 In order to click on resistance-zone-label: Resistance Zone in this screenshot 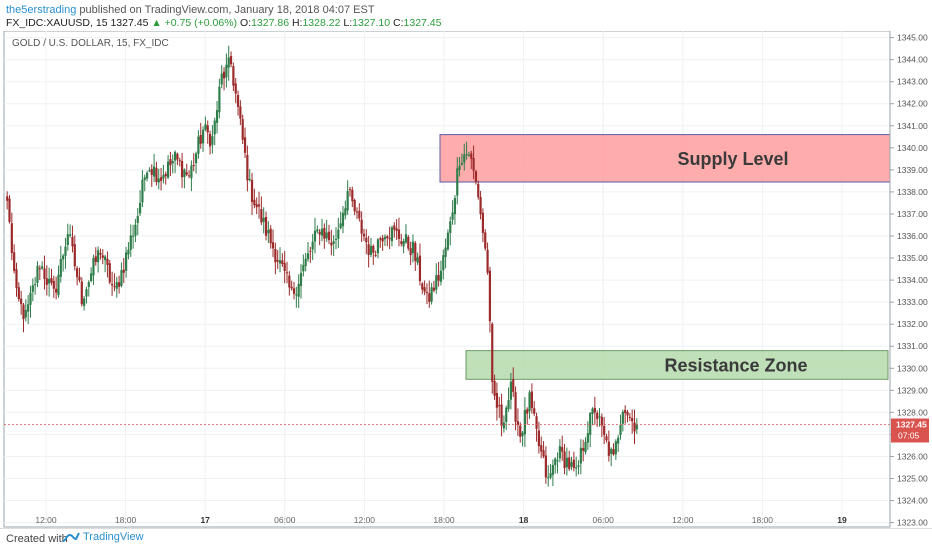, I will do `click(735, 365)`.